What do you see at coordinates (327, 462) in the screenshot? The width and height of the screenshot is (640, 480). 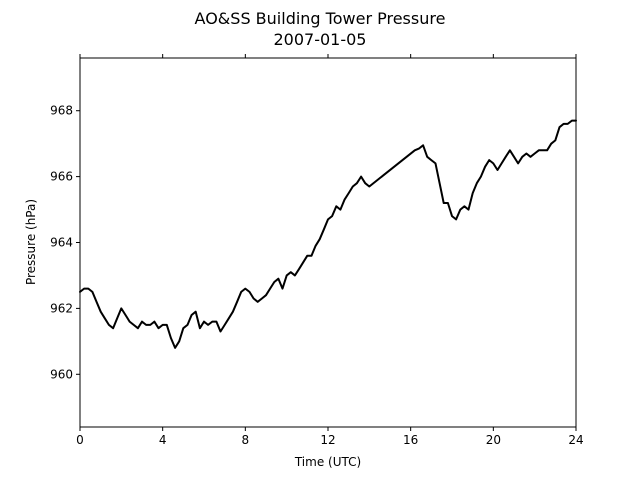 I see `x-axis-label: Time (UTC)` at bounding box center [327, 462].